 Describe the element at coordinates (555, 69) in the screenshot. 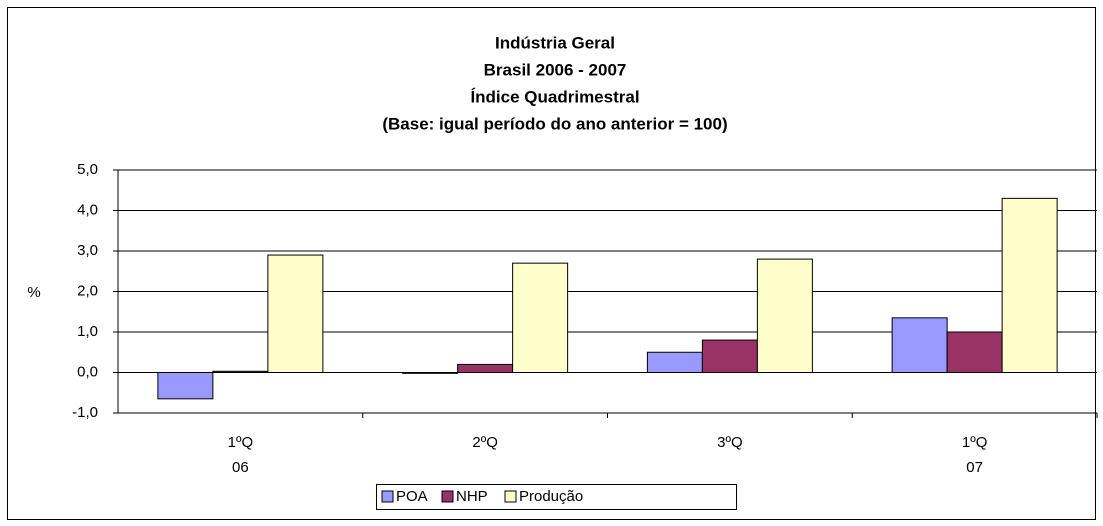

I see `chart-title: Brasil 2006 - 2007` at that location.